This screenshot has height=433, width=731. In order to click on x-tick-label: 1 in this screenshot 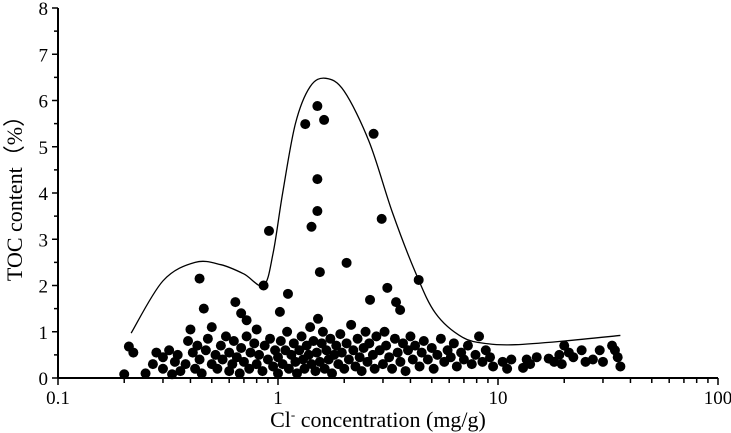, I will do `click(278, 398)`.